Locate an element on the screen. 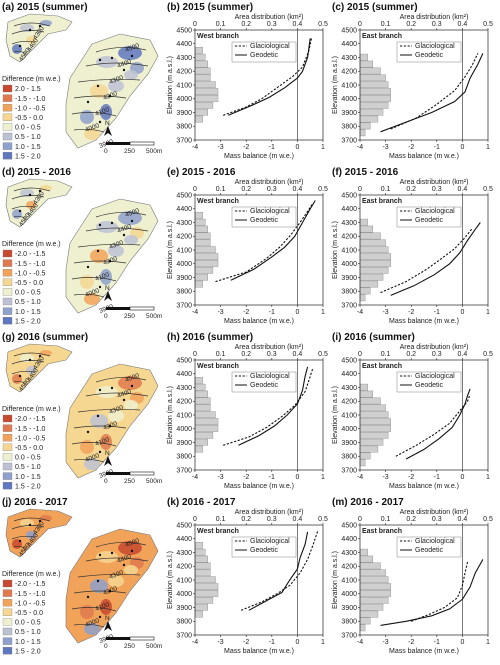 This screenshot has width=500, height=665. panel-label: (a) 2015 (summer) is located at coordinates (45, 7).